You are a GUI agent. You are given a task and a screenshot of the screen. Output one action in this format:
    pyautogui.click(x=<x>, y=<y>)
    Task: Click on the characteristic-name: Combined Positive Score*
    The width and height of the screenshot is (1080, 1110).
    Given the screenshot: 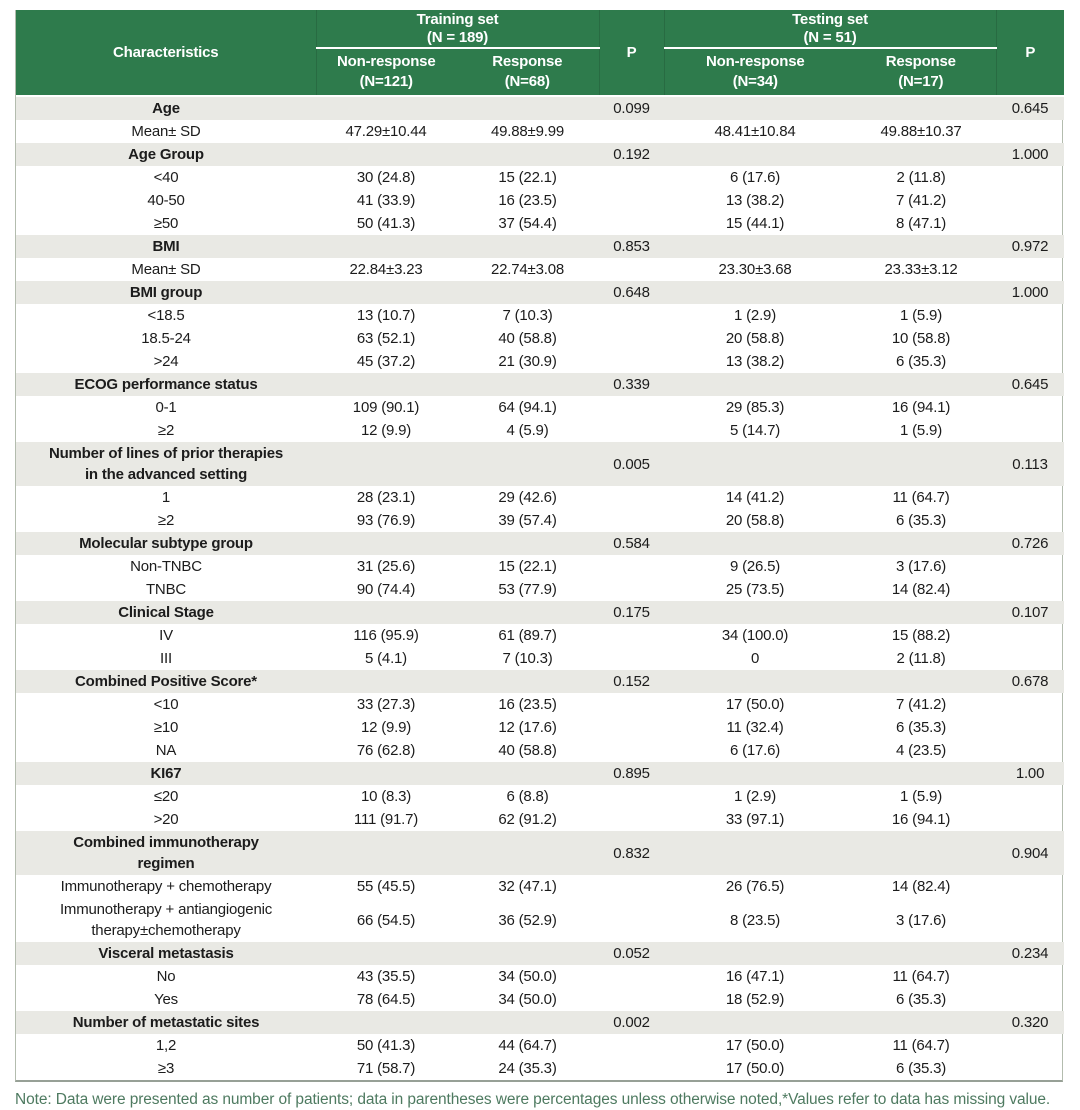 What is the action you would take?
    pyautogui.click(x=166, y=681)
    